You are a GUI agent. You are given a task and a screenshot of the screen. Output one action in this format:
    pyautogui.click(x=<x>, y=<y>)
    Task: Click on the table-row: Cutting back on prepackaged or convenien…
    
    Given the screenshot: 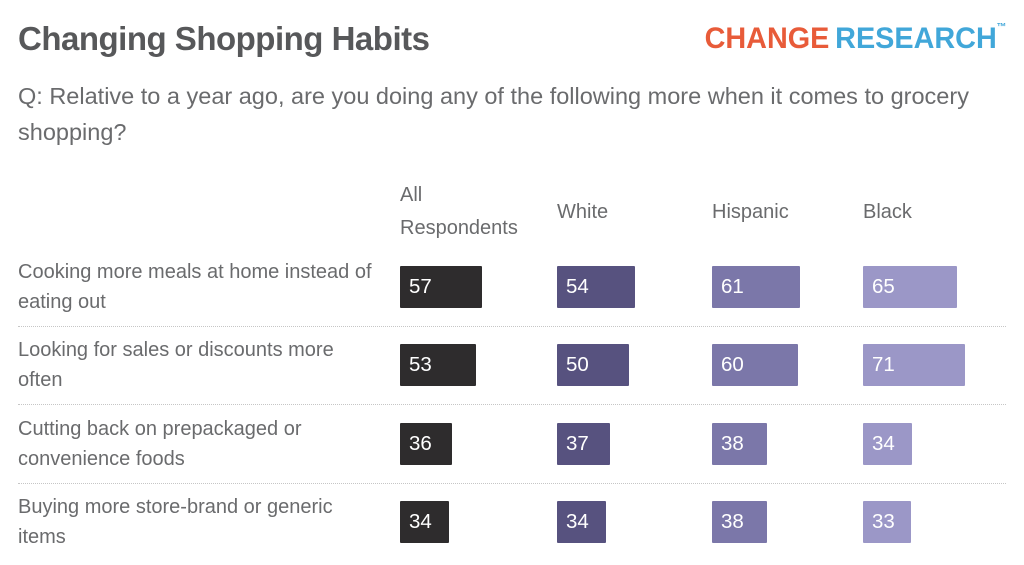 What is the action you would take?
    pyautogui.click(x=512, y=444)
    